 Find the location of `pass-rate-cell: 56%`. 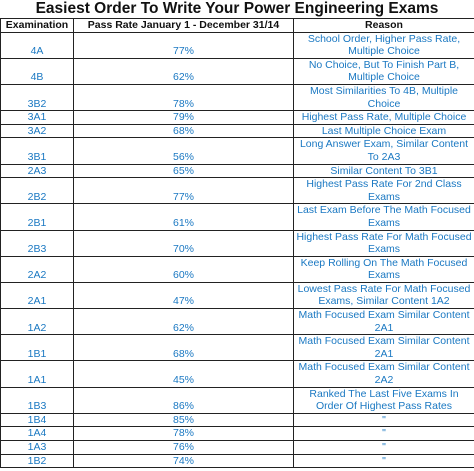

pass-rate-cell: 56% is located at coordinates (183, 151).